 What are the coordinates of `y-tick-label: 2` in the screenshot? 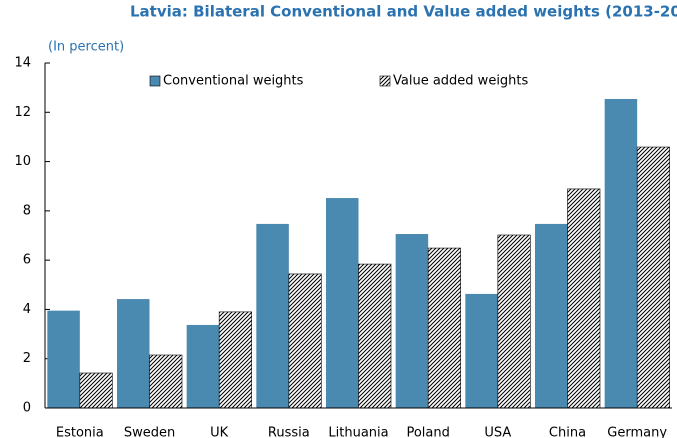 It's located at (27, 358).